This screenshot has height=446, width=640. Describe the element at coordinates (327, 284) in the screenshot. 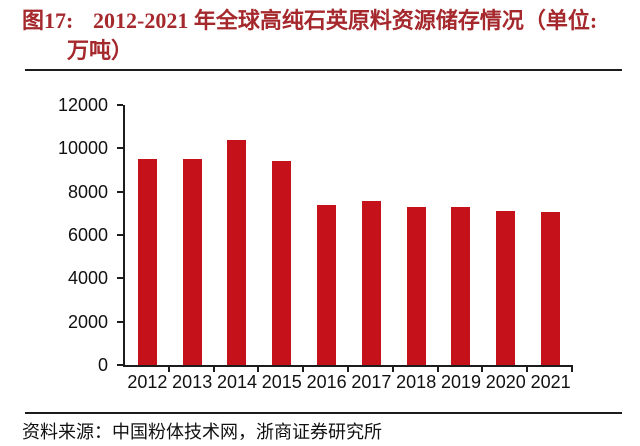

I see `bar-2016` at that location.